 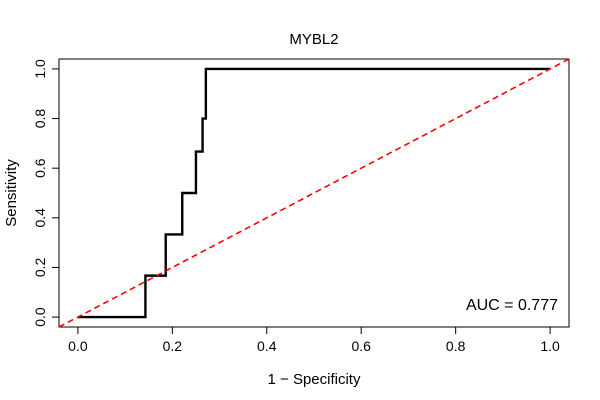 I want to click on x-tick-label: 1.0, so click(x=550, y=346).